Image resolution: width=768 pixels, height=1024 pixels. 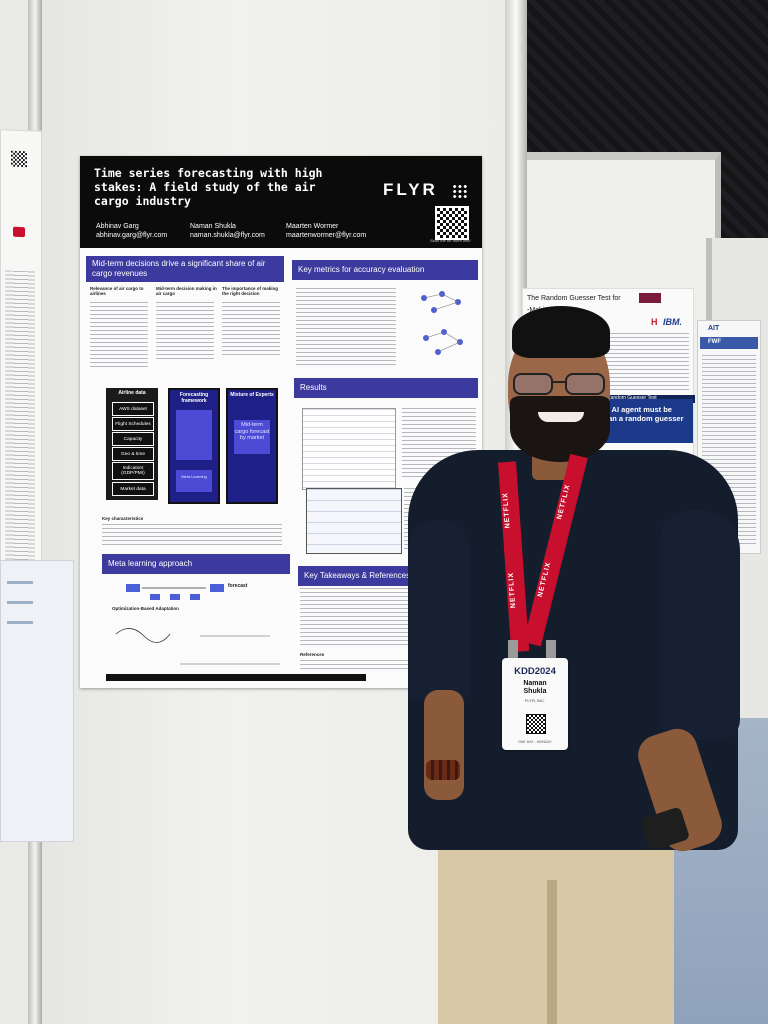 What do you see at coordinates (19, 159) in the screenshot?
I see `qr-icon` at bounding box center [19, 159].